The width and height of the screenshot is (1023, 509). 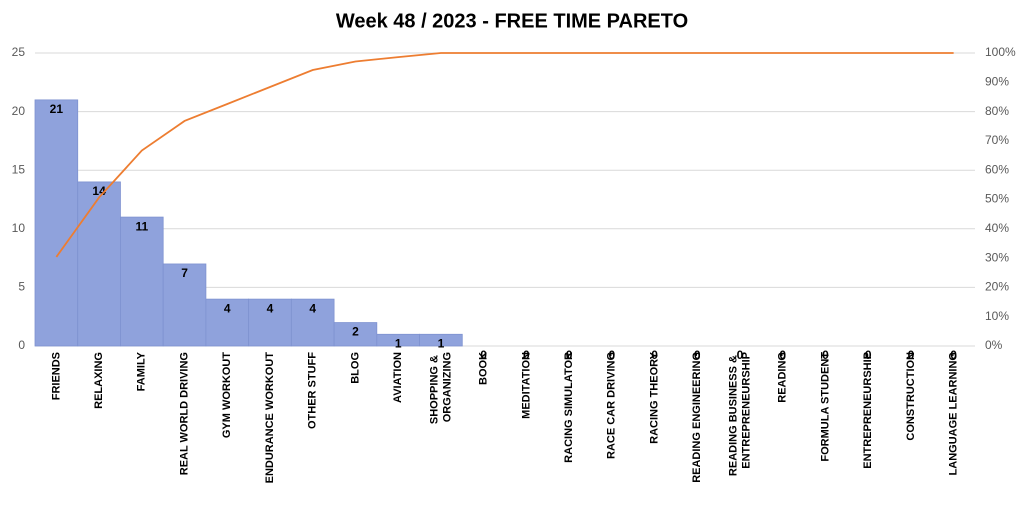 I want to click on x-tick-label: READING, so click(x=783, y=377).